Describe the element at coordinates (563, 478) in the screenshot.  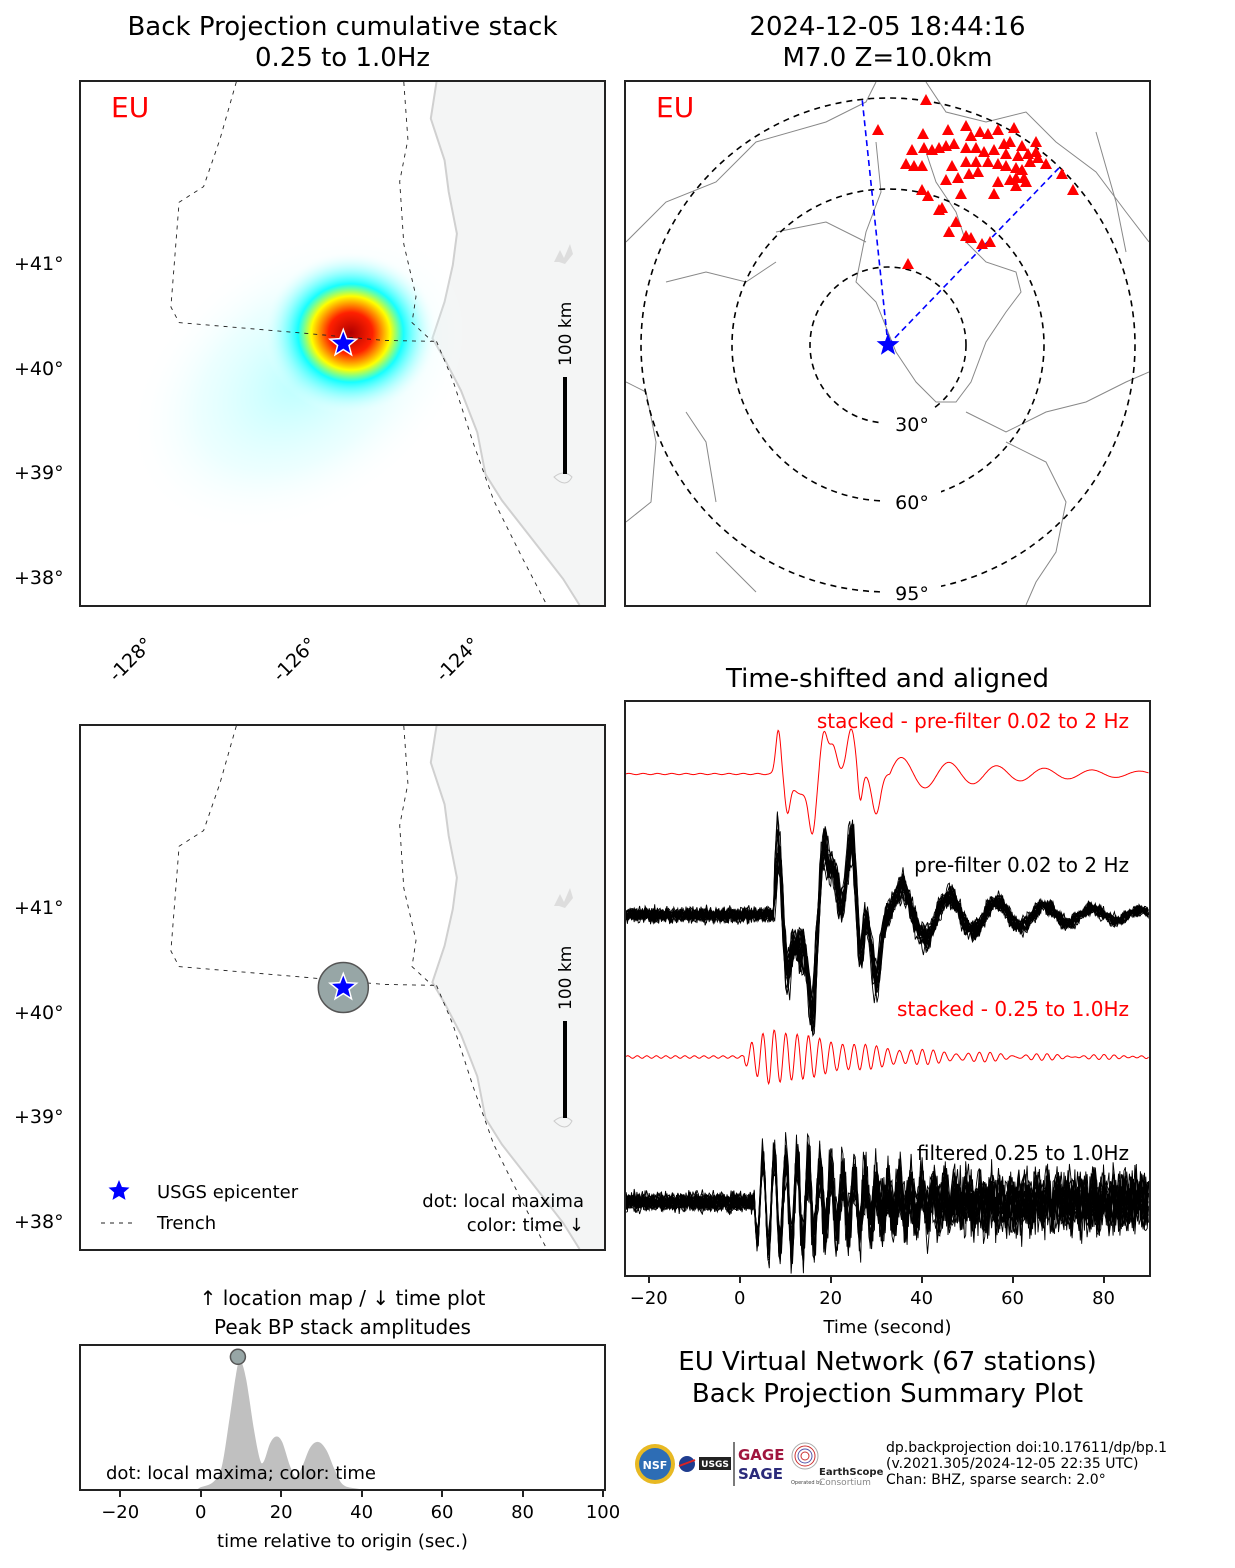
I see `bp-map-bay-shape` at that location.